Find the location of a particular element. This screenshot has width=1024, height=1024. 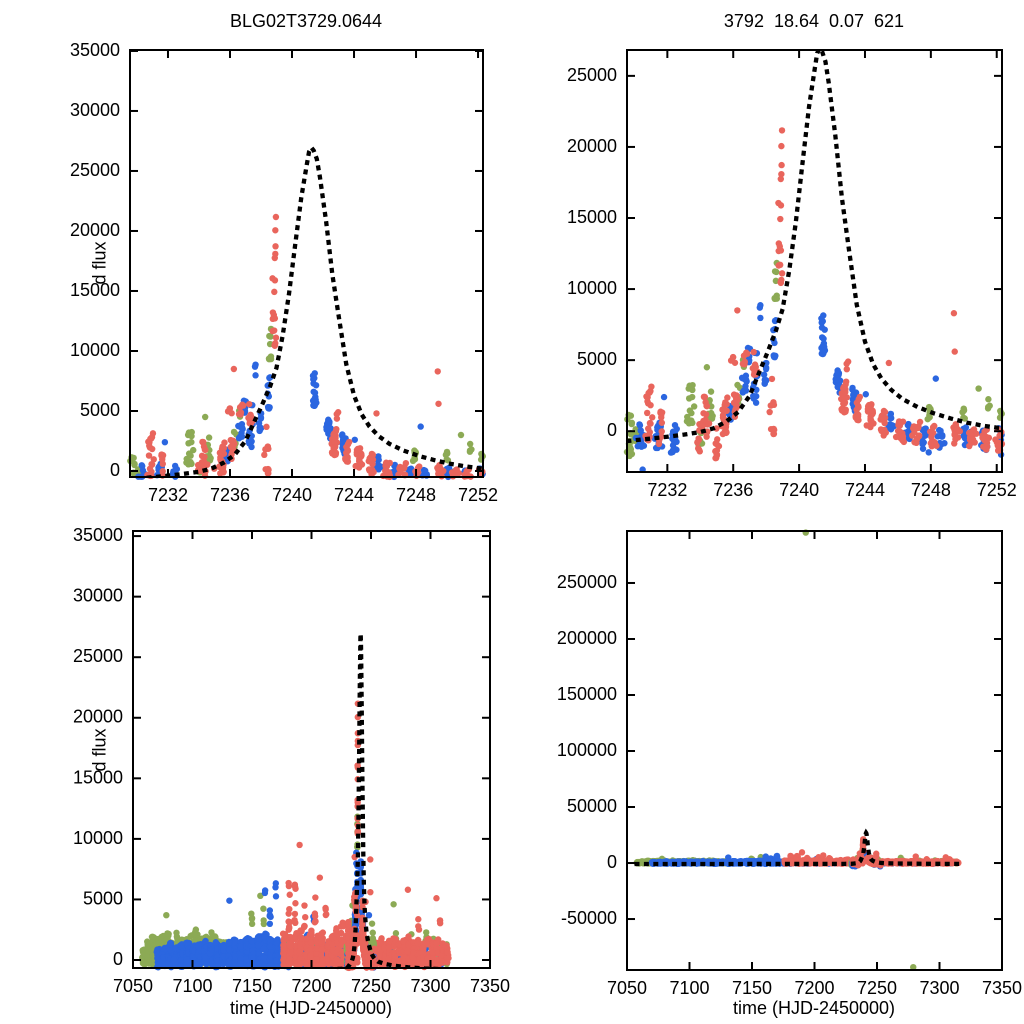

y-axis-label-top-left: d flux is located at coordinates (99, 263).